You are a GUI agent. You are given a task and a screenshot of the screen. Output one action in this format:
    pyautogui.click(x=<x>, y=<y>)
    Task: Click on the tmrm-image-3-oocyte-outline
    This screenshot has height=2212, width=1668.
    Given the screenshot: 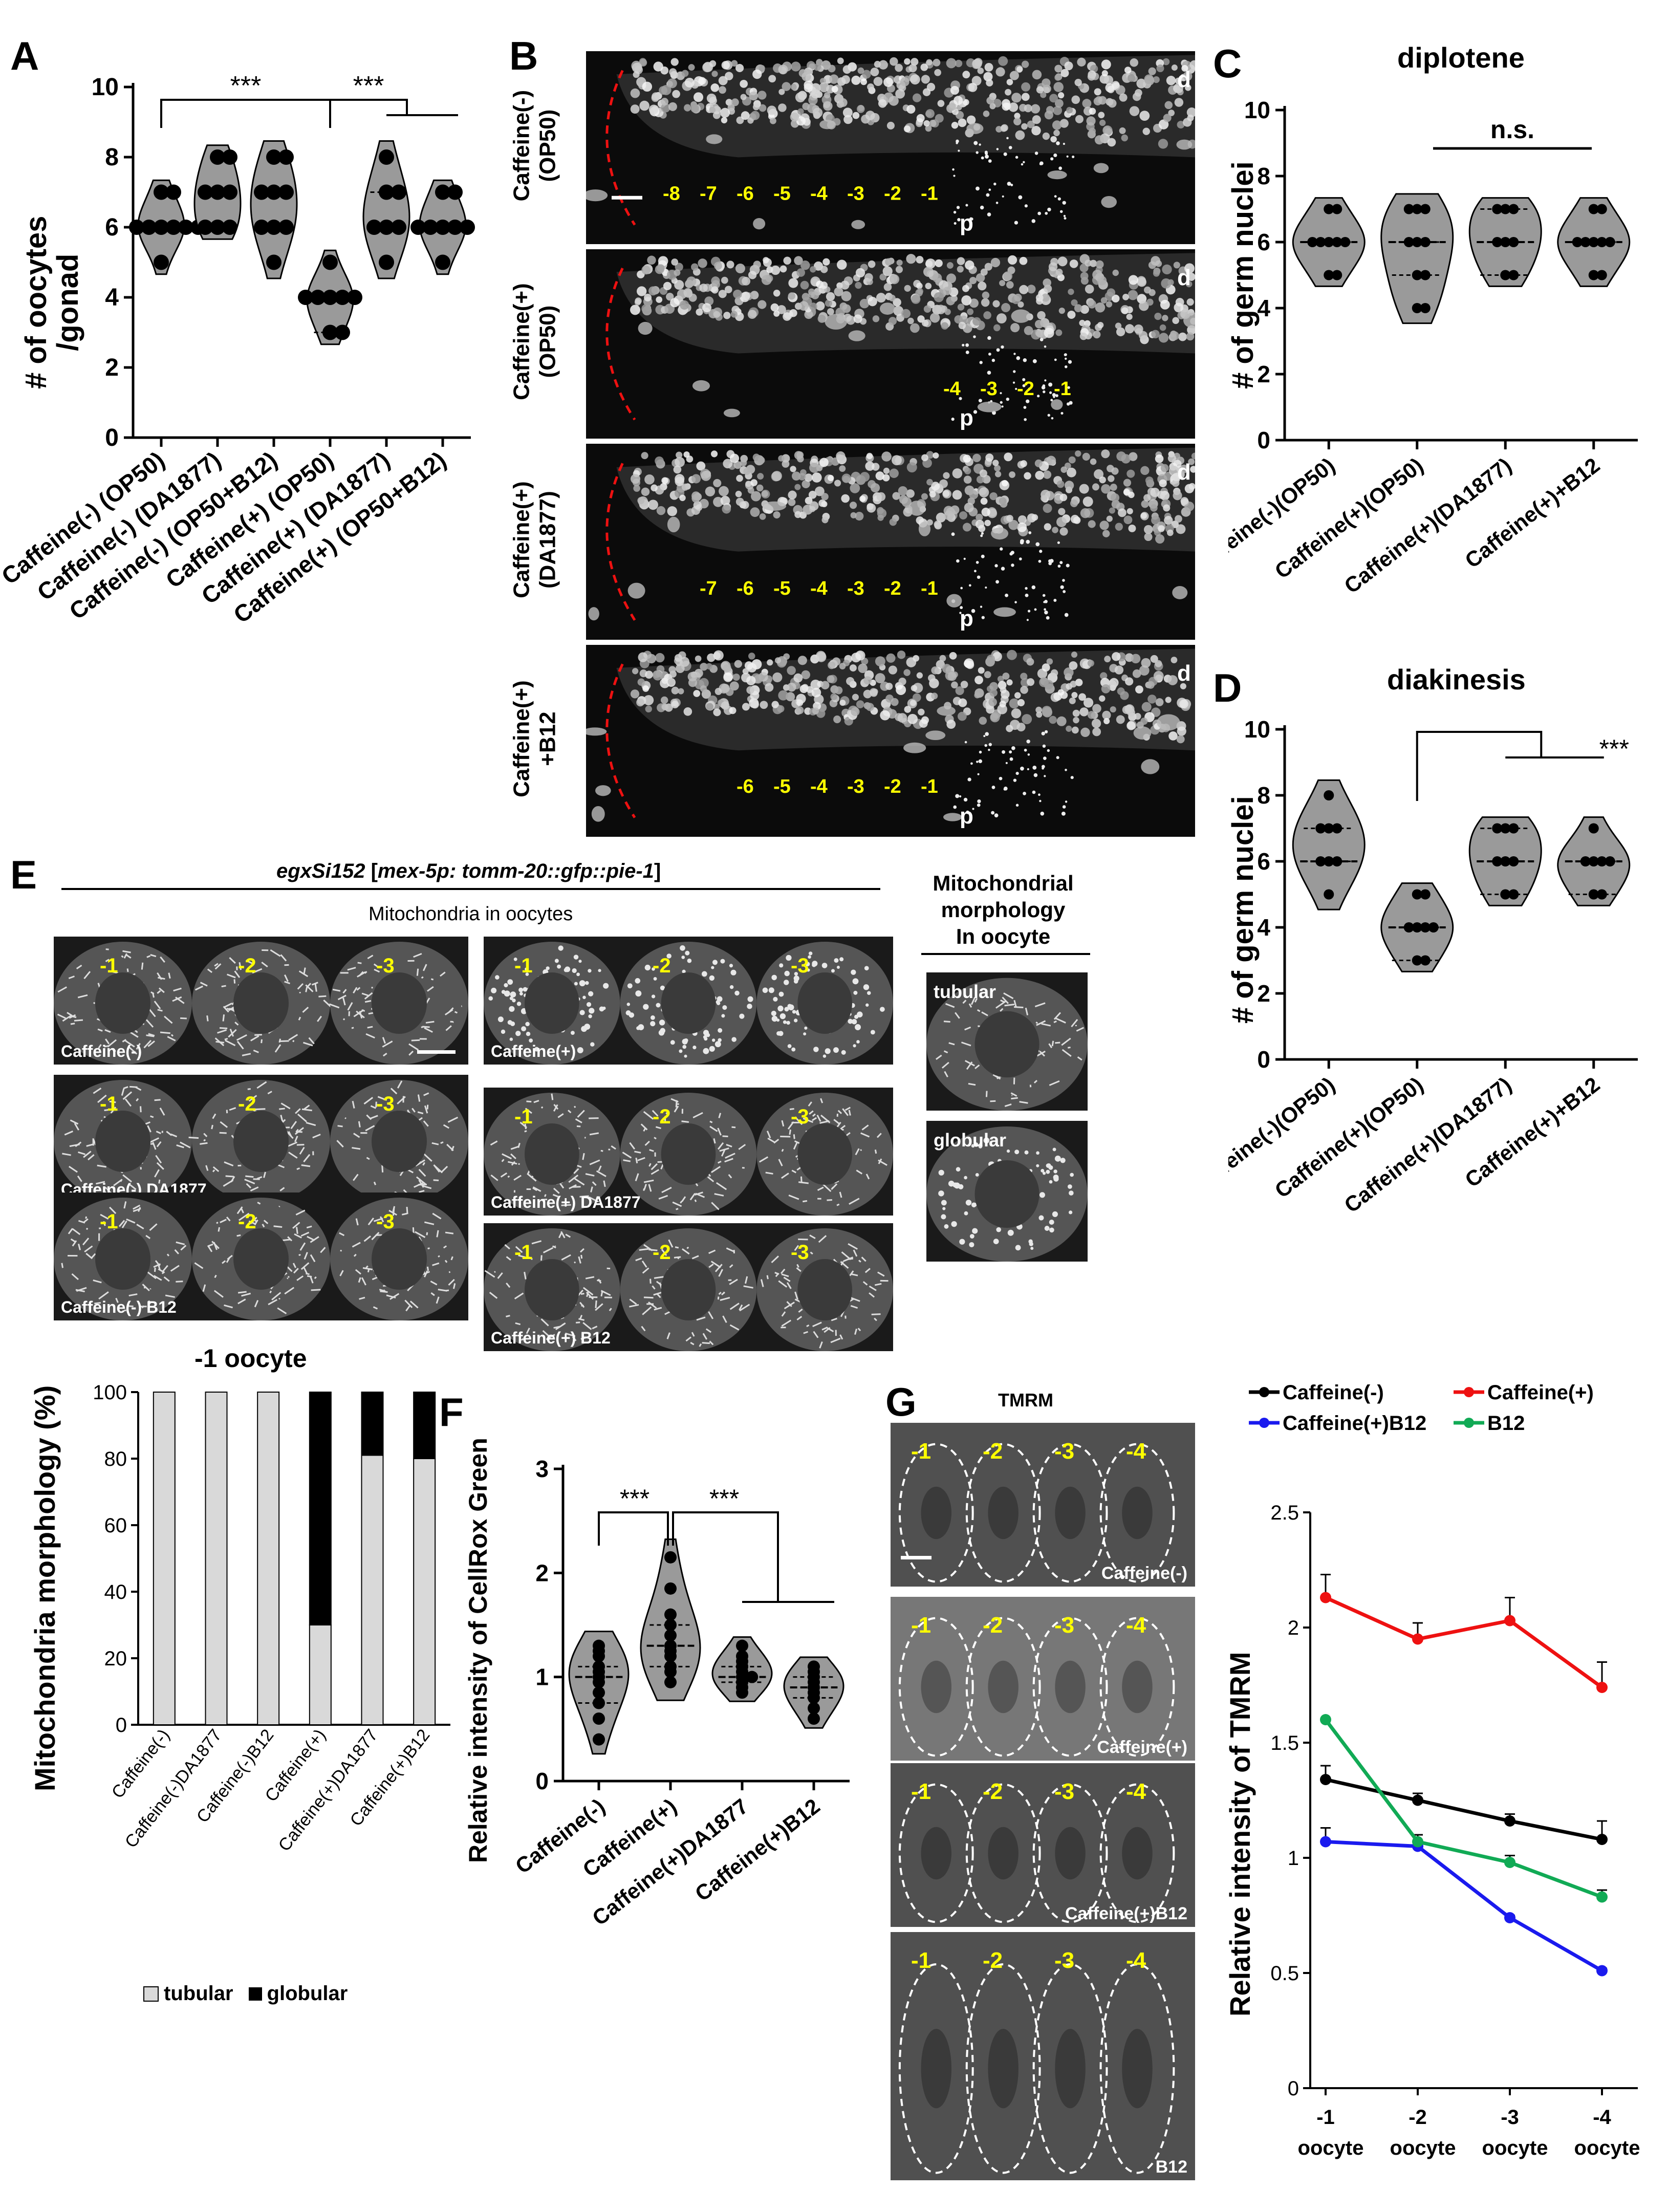 What is the action you would take?
    pyautogui.click(x=1070, y=1853)
    